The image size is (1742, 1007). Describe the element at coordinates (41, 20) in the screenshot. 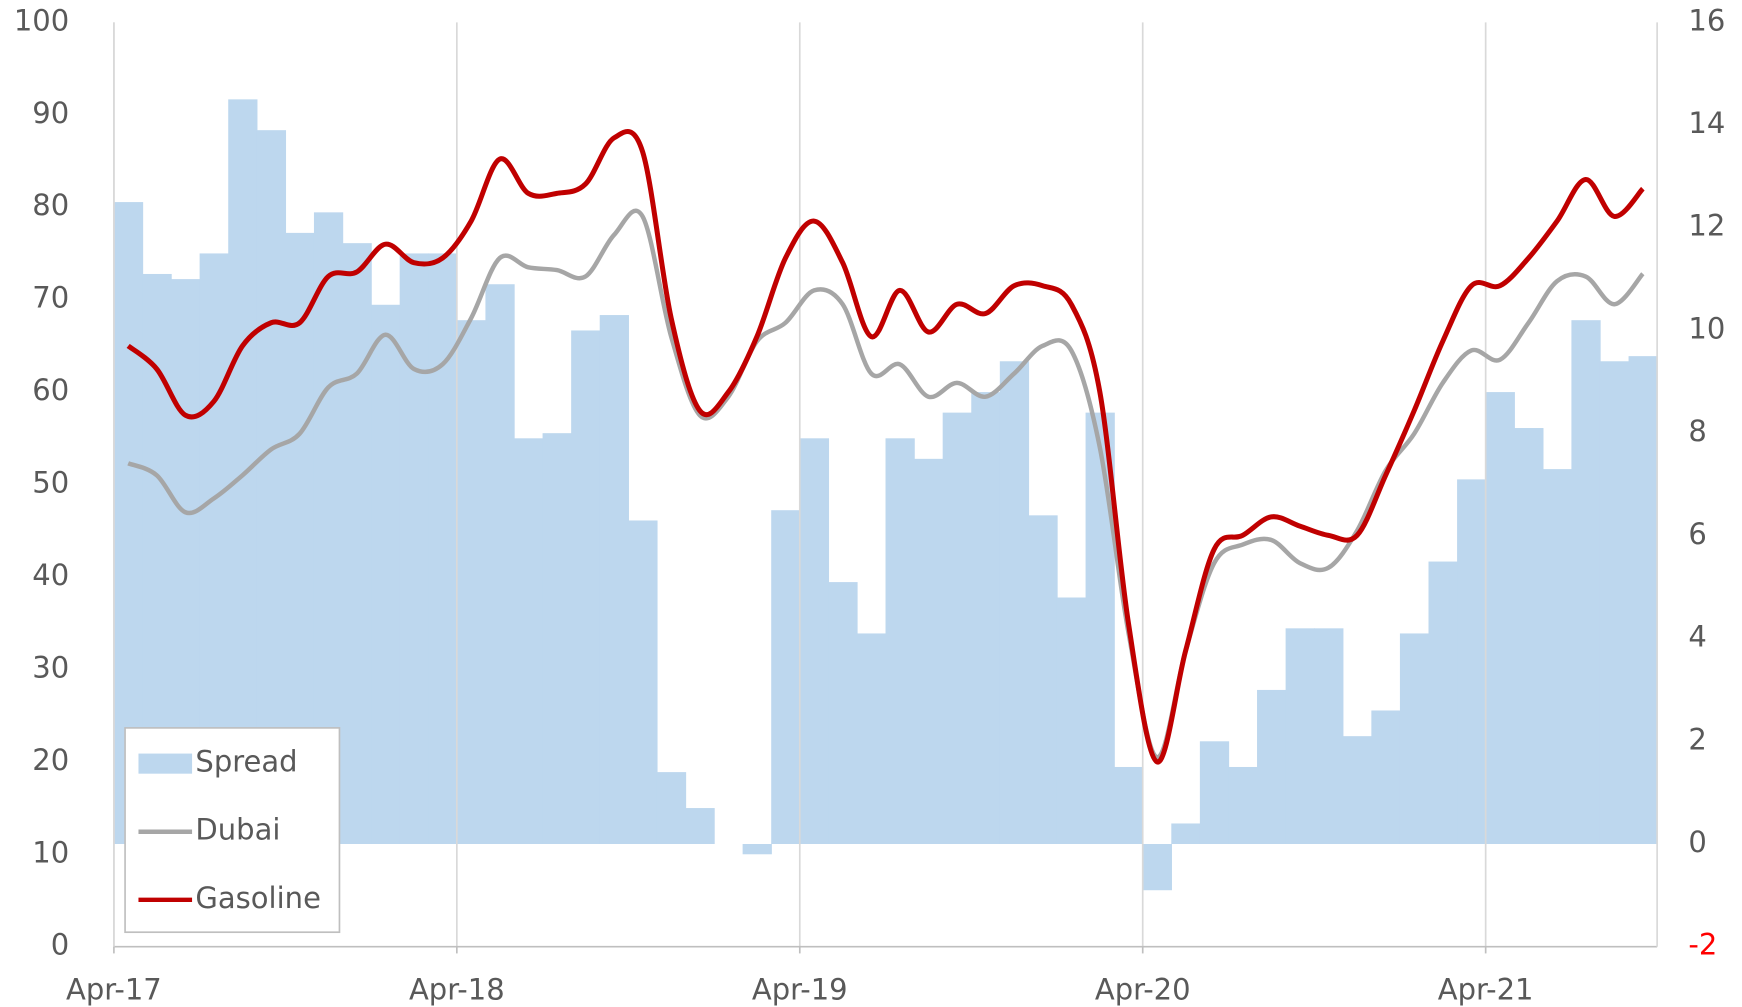

I see `y-tick-label: 100` at that location.